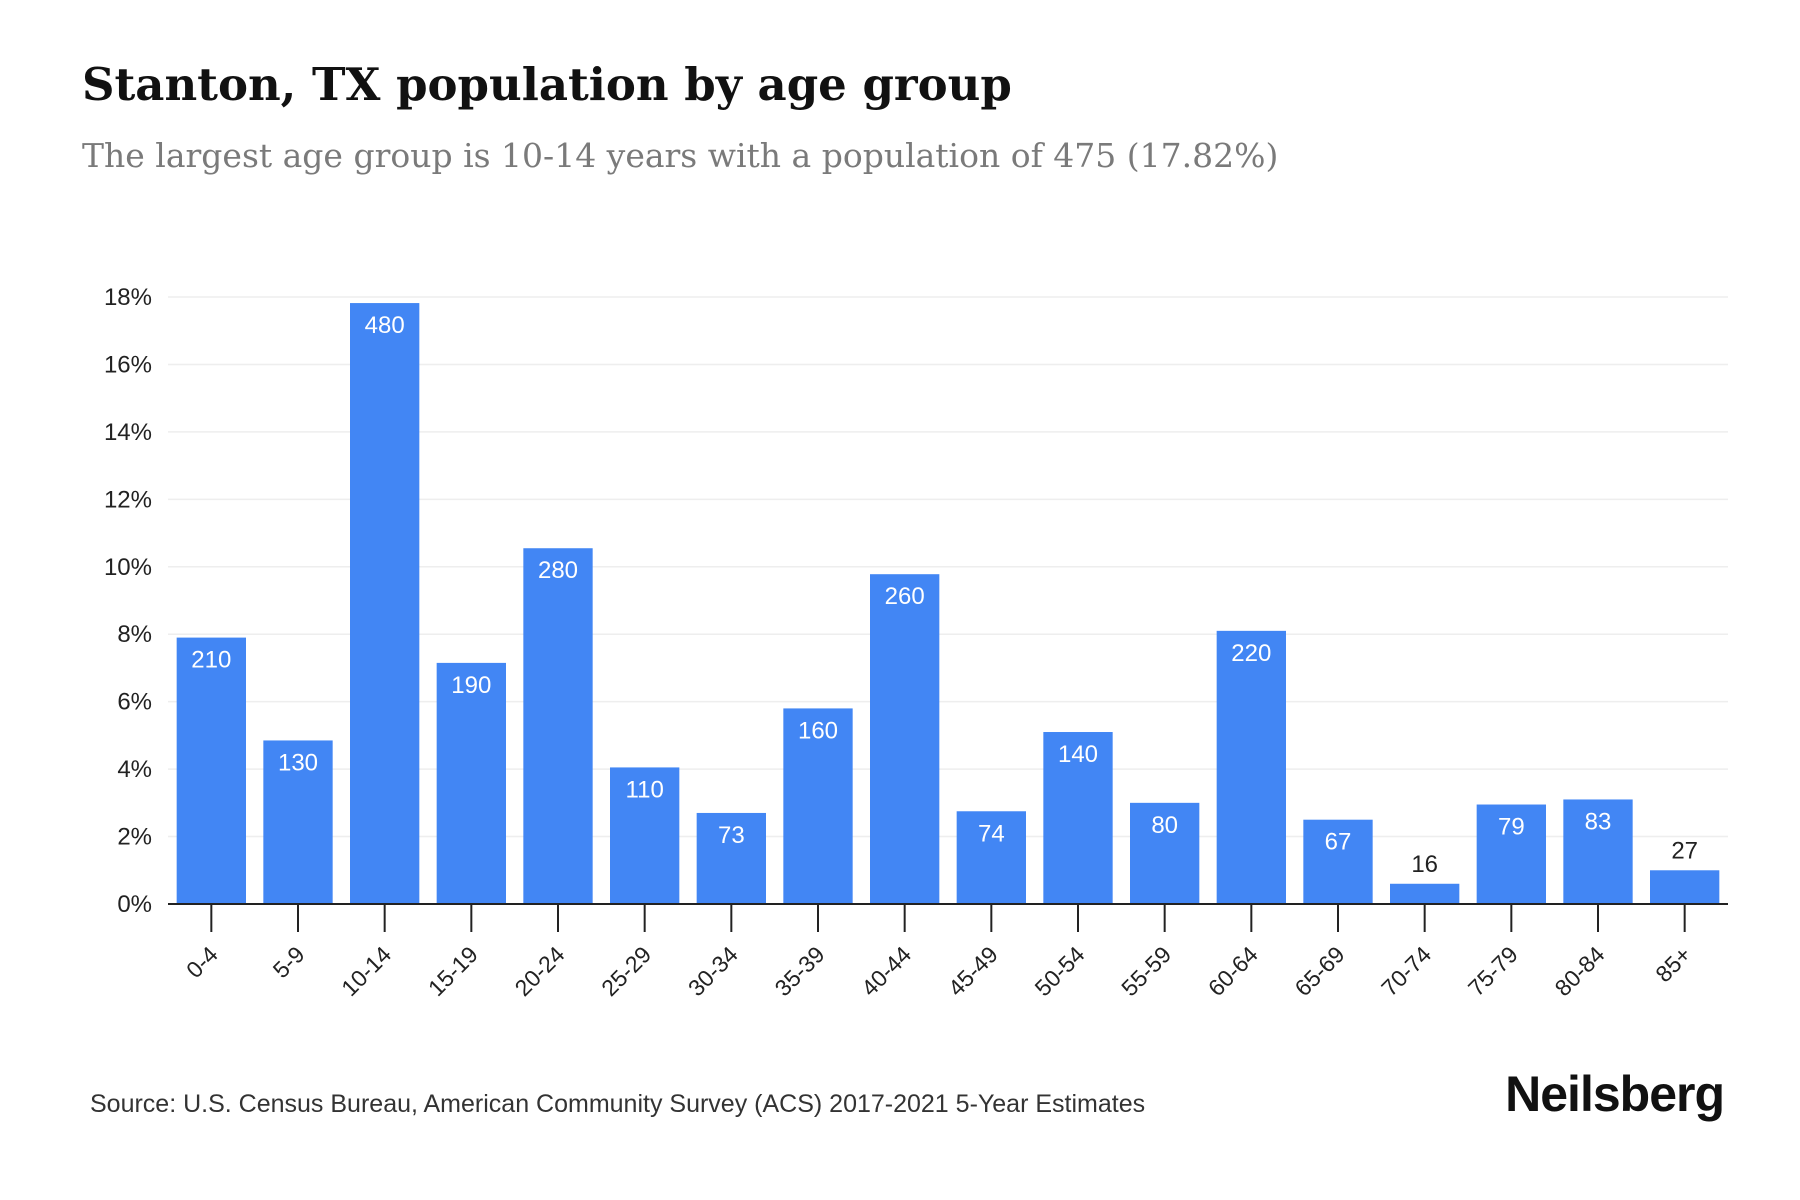 The image size is (1800, 1200). Describe the element at coordinates (731, 835) in the screenshot. I see `data-label: 73` at that location.